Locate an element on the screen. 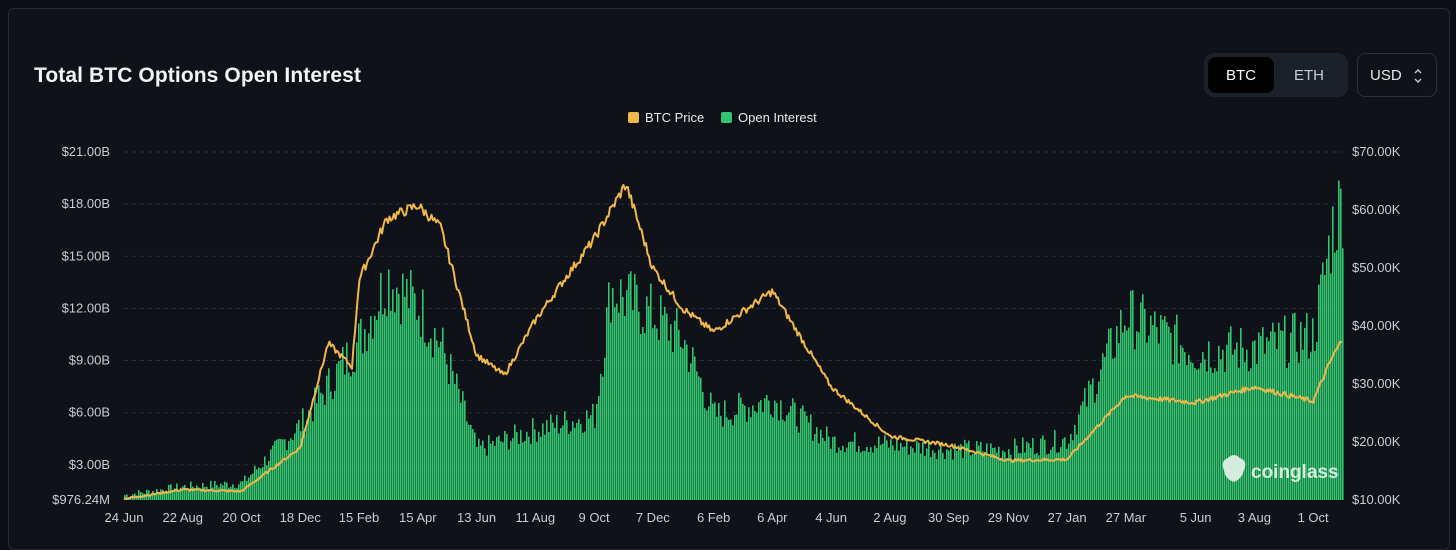 This screenshot has height=550, width=1456. y-left-tick-label: $18.00B is located at coordinates (86, 203).